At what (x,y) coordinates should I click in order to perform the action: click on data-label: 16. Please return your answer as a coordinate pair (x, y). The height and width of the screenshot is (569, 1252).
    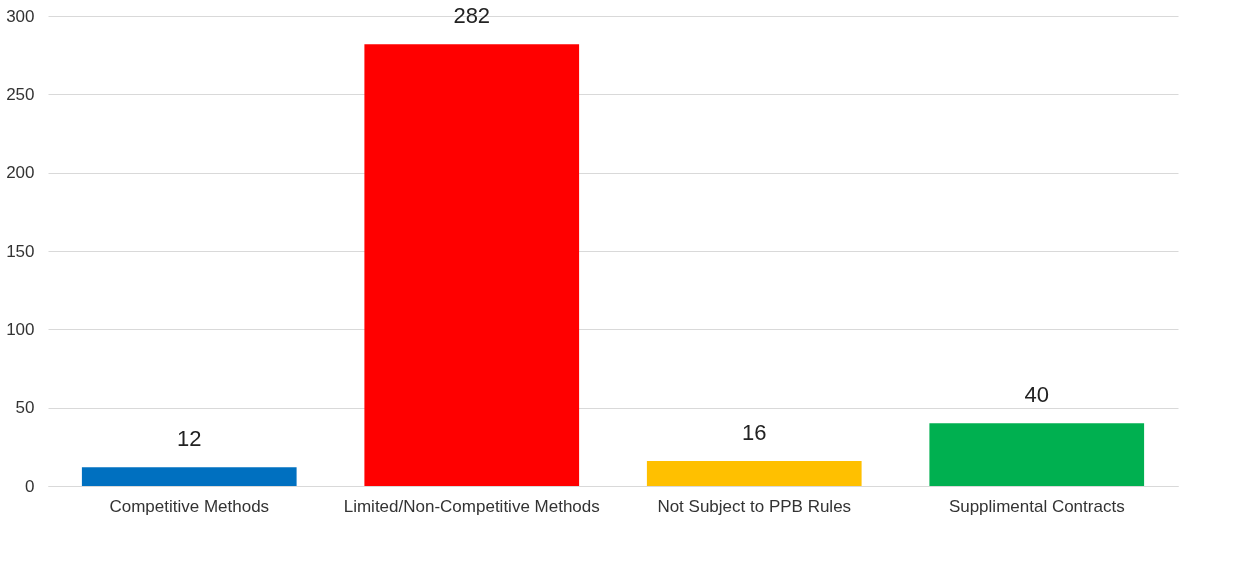
    Looking at the image, I should click on (754, 432).